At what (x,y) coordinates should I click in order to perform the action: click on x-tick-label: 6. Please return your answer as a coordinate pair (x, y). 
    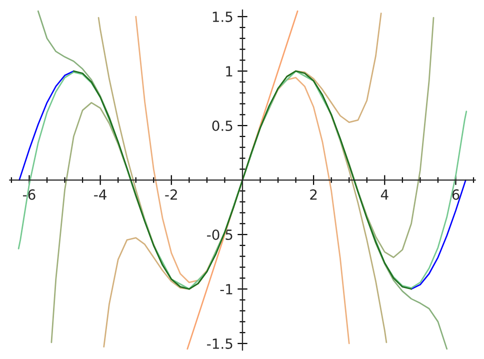
    Looking at the image, I should click on (456, 194).